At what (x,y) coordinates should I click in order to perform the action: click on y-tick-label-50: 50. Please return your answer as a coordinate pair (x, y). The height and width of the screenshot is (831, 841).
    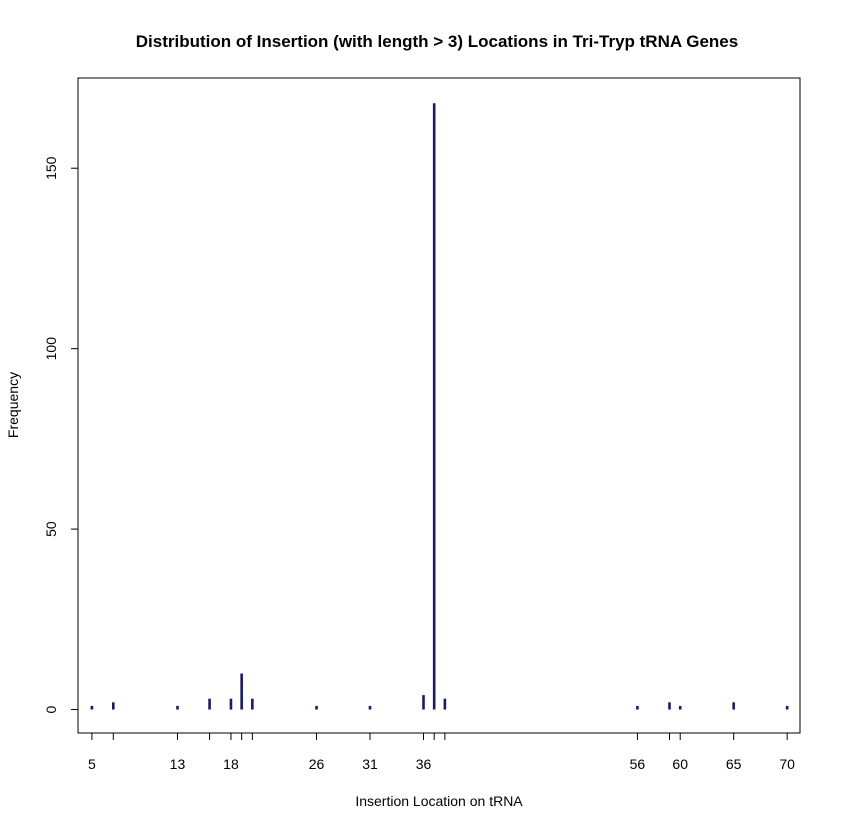
    Looking at the image, I should click on (51, 529).